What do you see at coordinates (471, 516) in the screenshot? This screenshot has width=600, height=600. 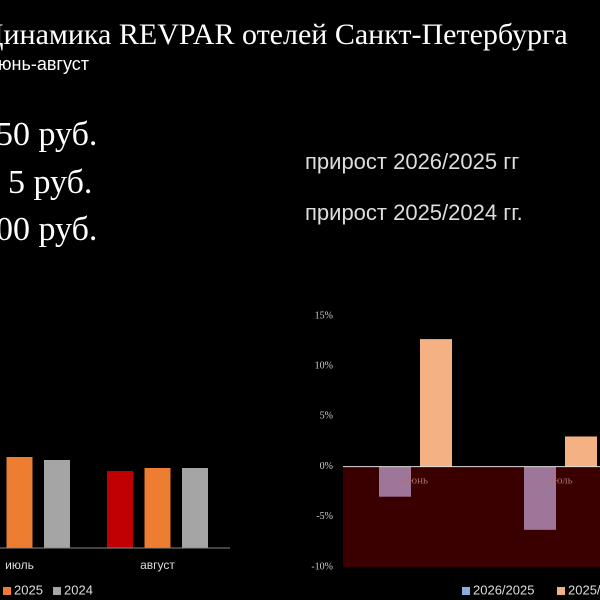 I see `negative-zone` at bounding box center [471, 516].